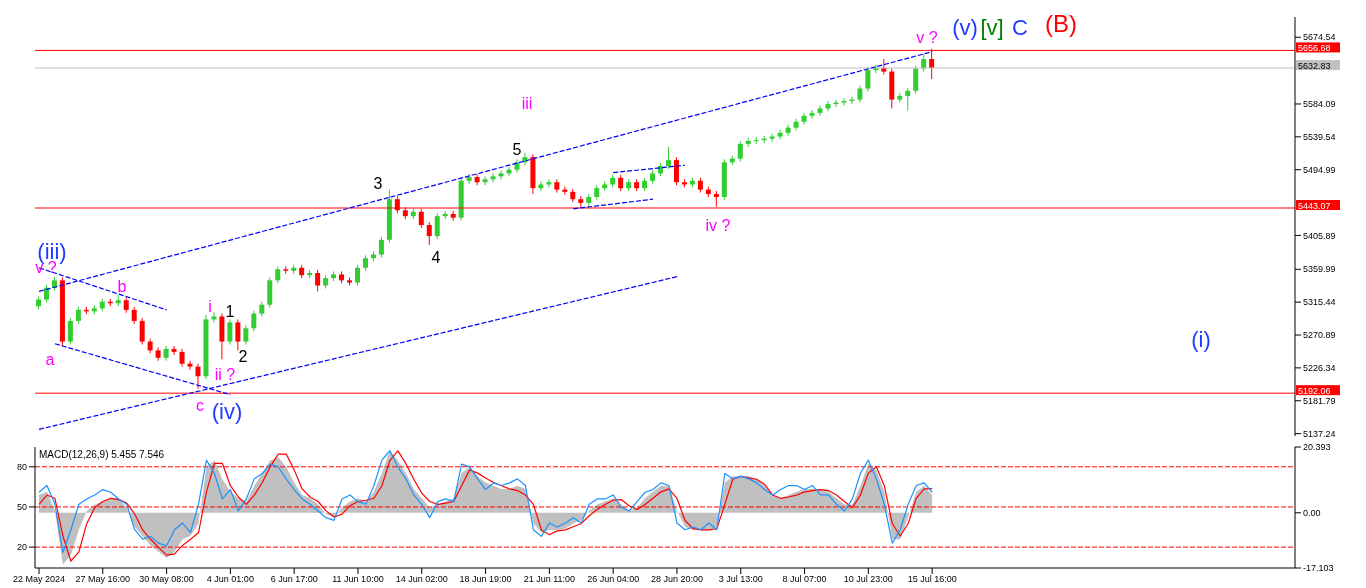 This screenshot has width=1366, height=588. I want to click on y-tick-label: 5315.44, so click(1319, 302).